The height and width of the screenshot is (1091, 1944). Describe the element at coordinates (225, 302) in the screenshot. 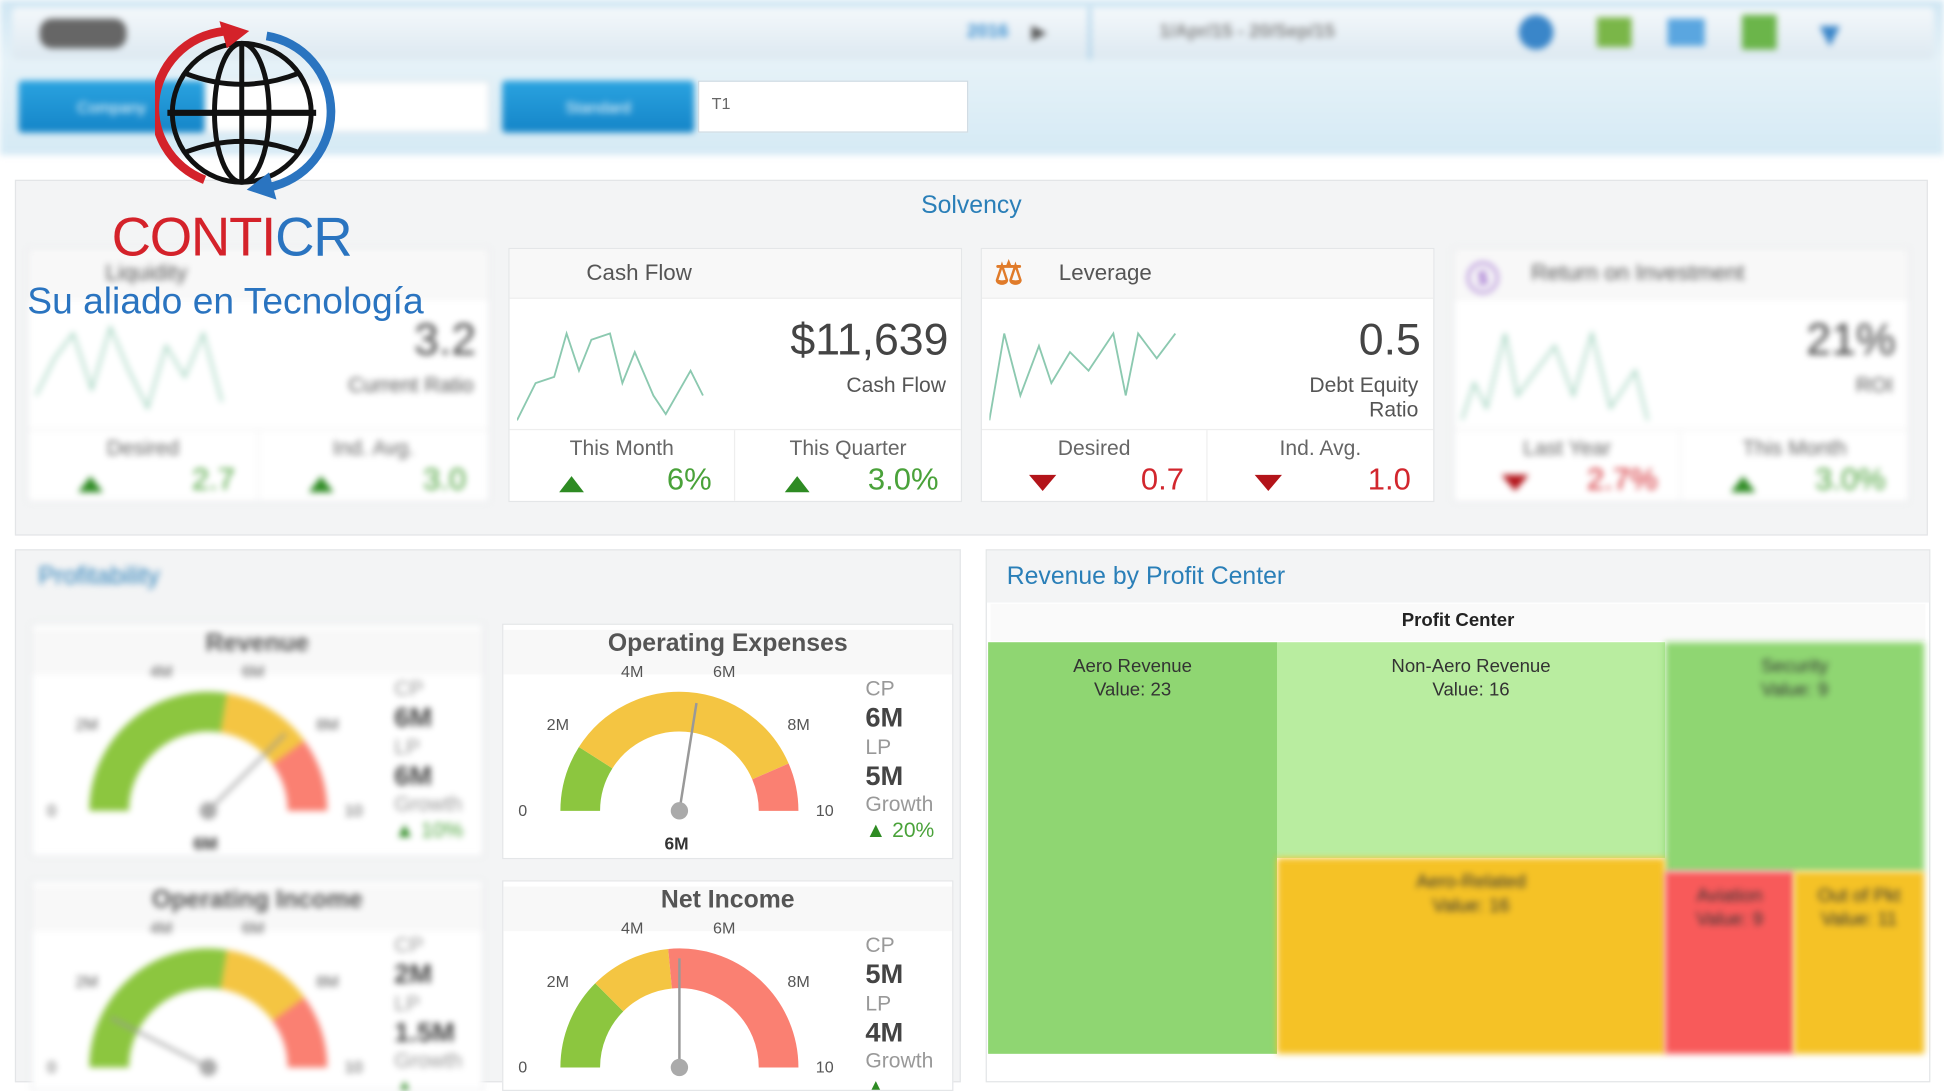

I see `logo-tagline: Su aliado en Tecnología` at that location.